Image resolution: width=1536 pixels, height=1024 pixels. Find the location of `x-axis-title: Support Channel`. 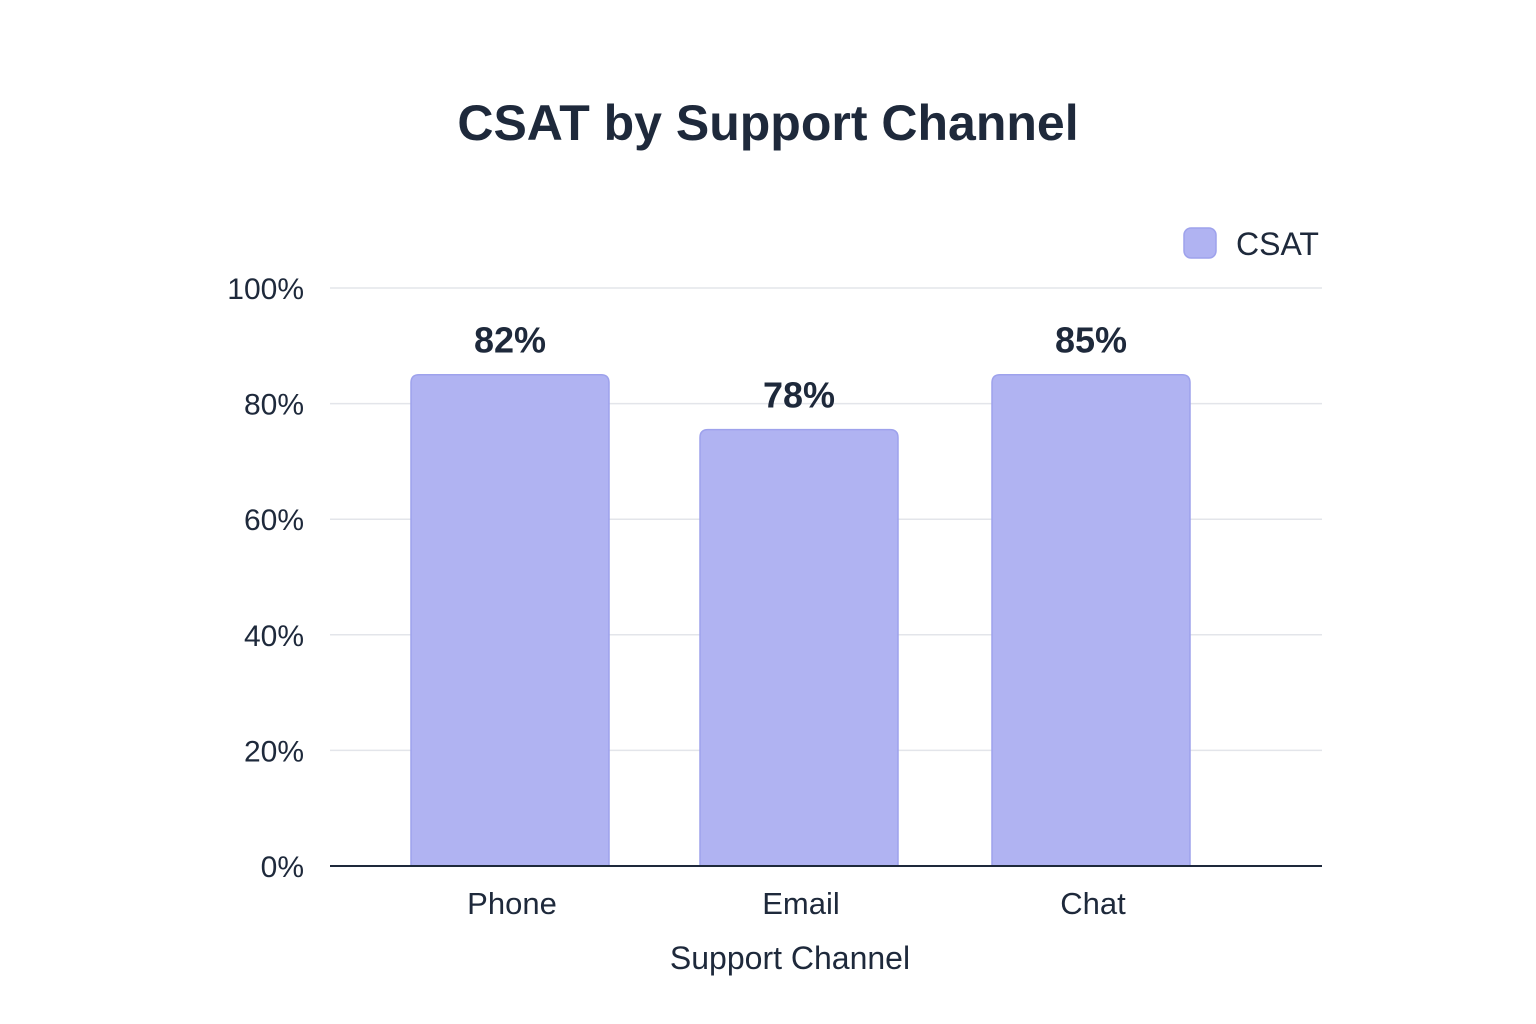

x-axis-title: Support Channel is located at coordinates (790, 958).